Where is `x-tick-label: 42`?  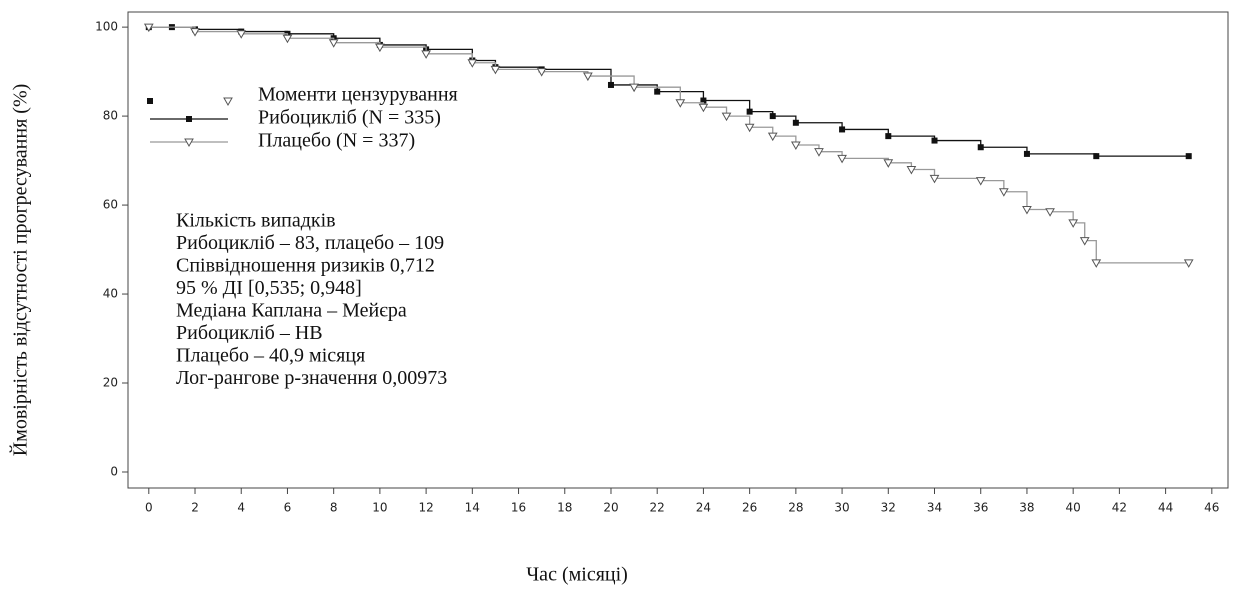
x-tick-label: 42 is located at coordinates (1119, 508).